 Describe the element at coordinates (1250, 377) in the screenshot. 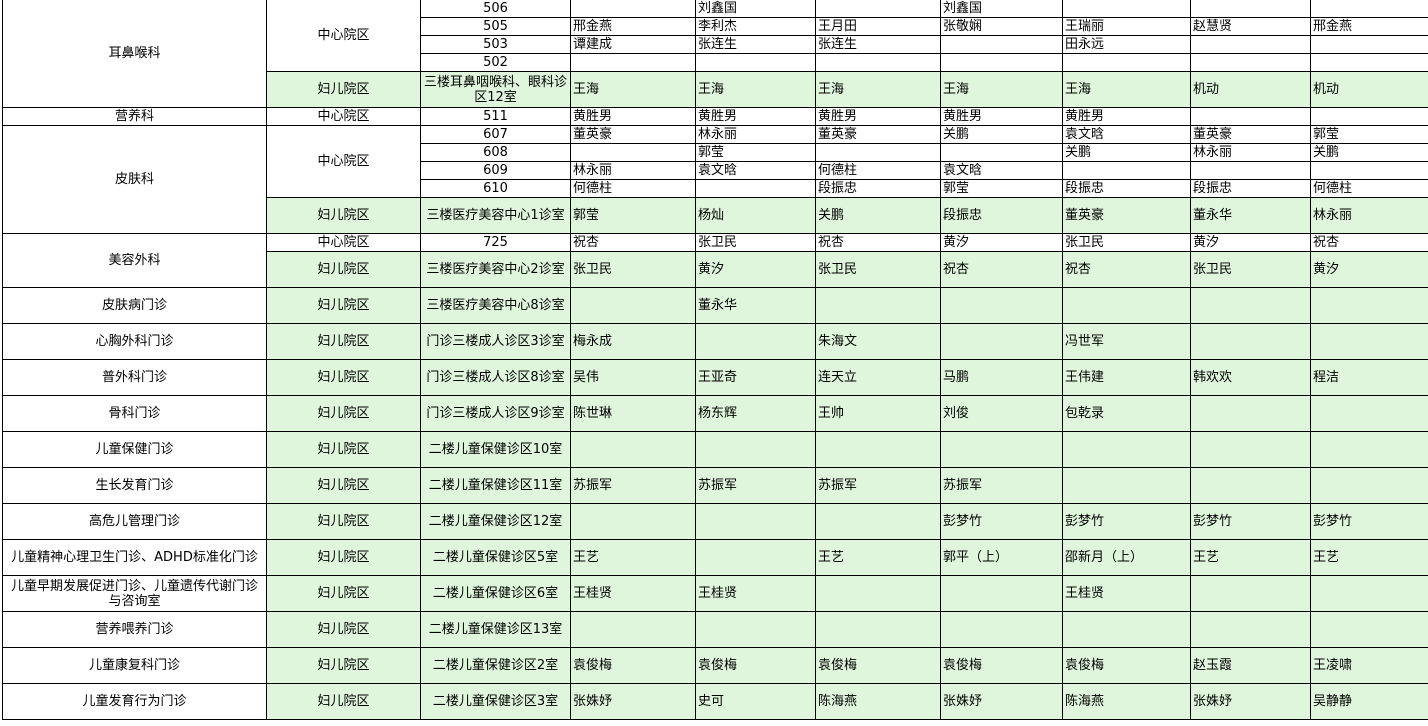

I see `doctor-cell: 韩欢欢` at that location.